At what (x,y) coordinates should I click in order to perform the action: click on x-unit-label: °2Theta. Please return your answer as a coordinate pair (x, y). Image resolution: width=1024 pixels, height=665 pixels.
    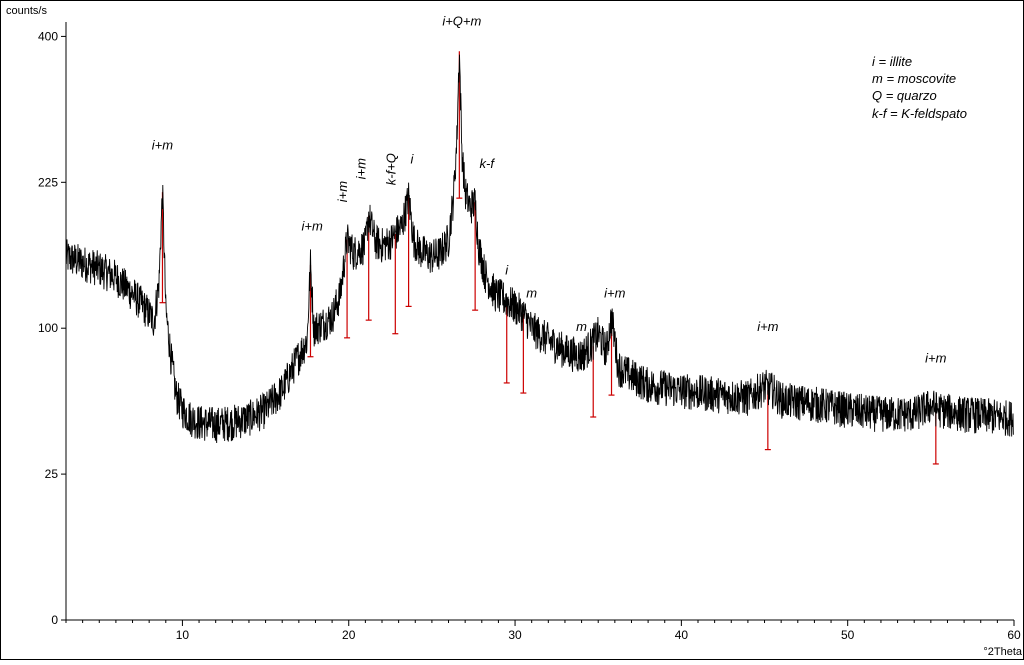
    Looking at the image, I should click on (1003, 652).